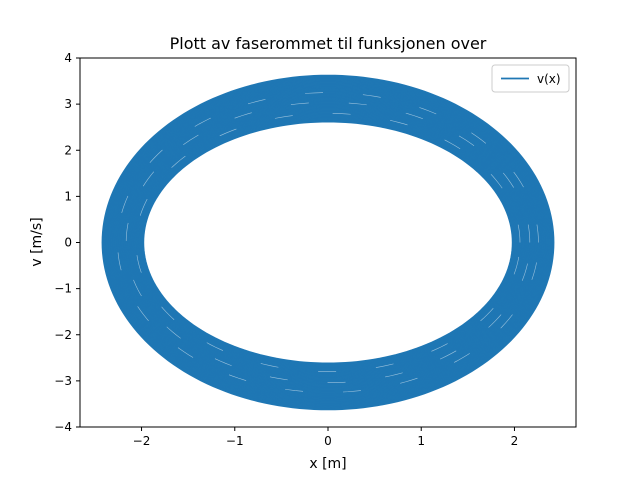 The height and width of the screenshot is (480, 640). I want to click on x-axis: −2 −1 0 1 2, so click(326, 437).